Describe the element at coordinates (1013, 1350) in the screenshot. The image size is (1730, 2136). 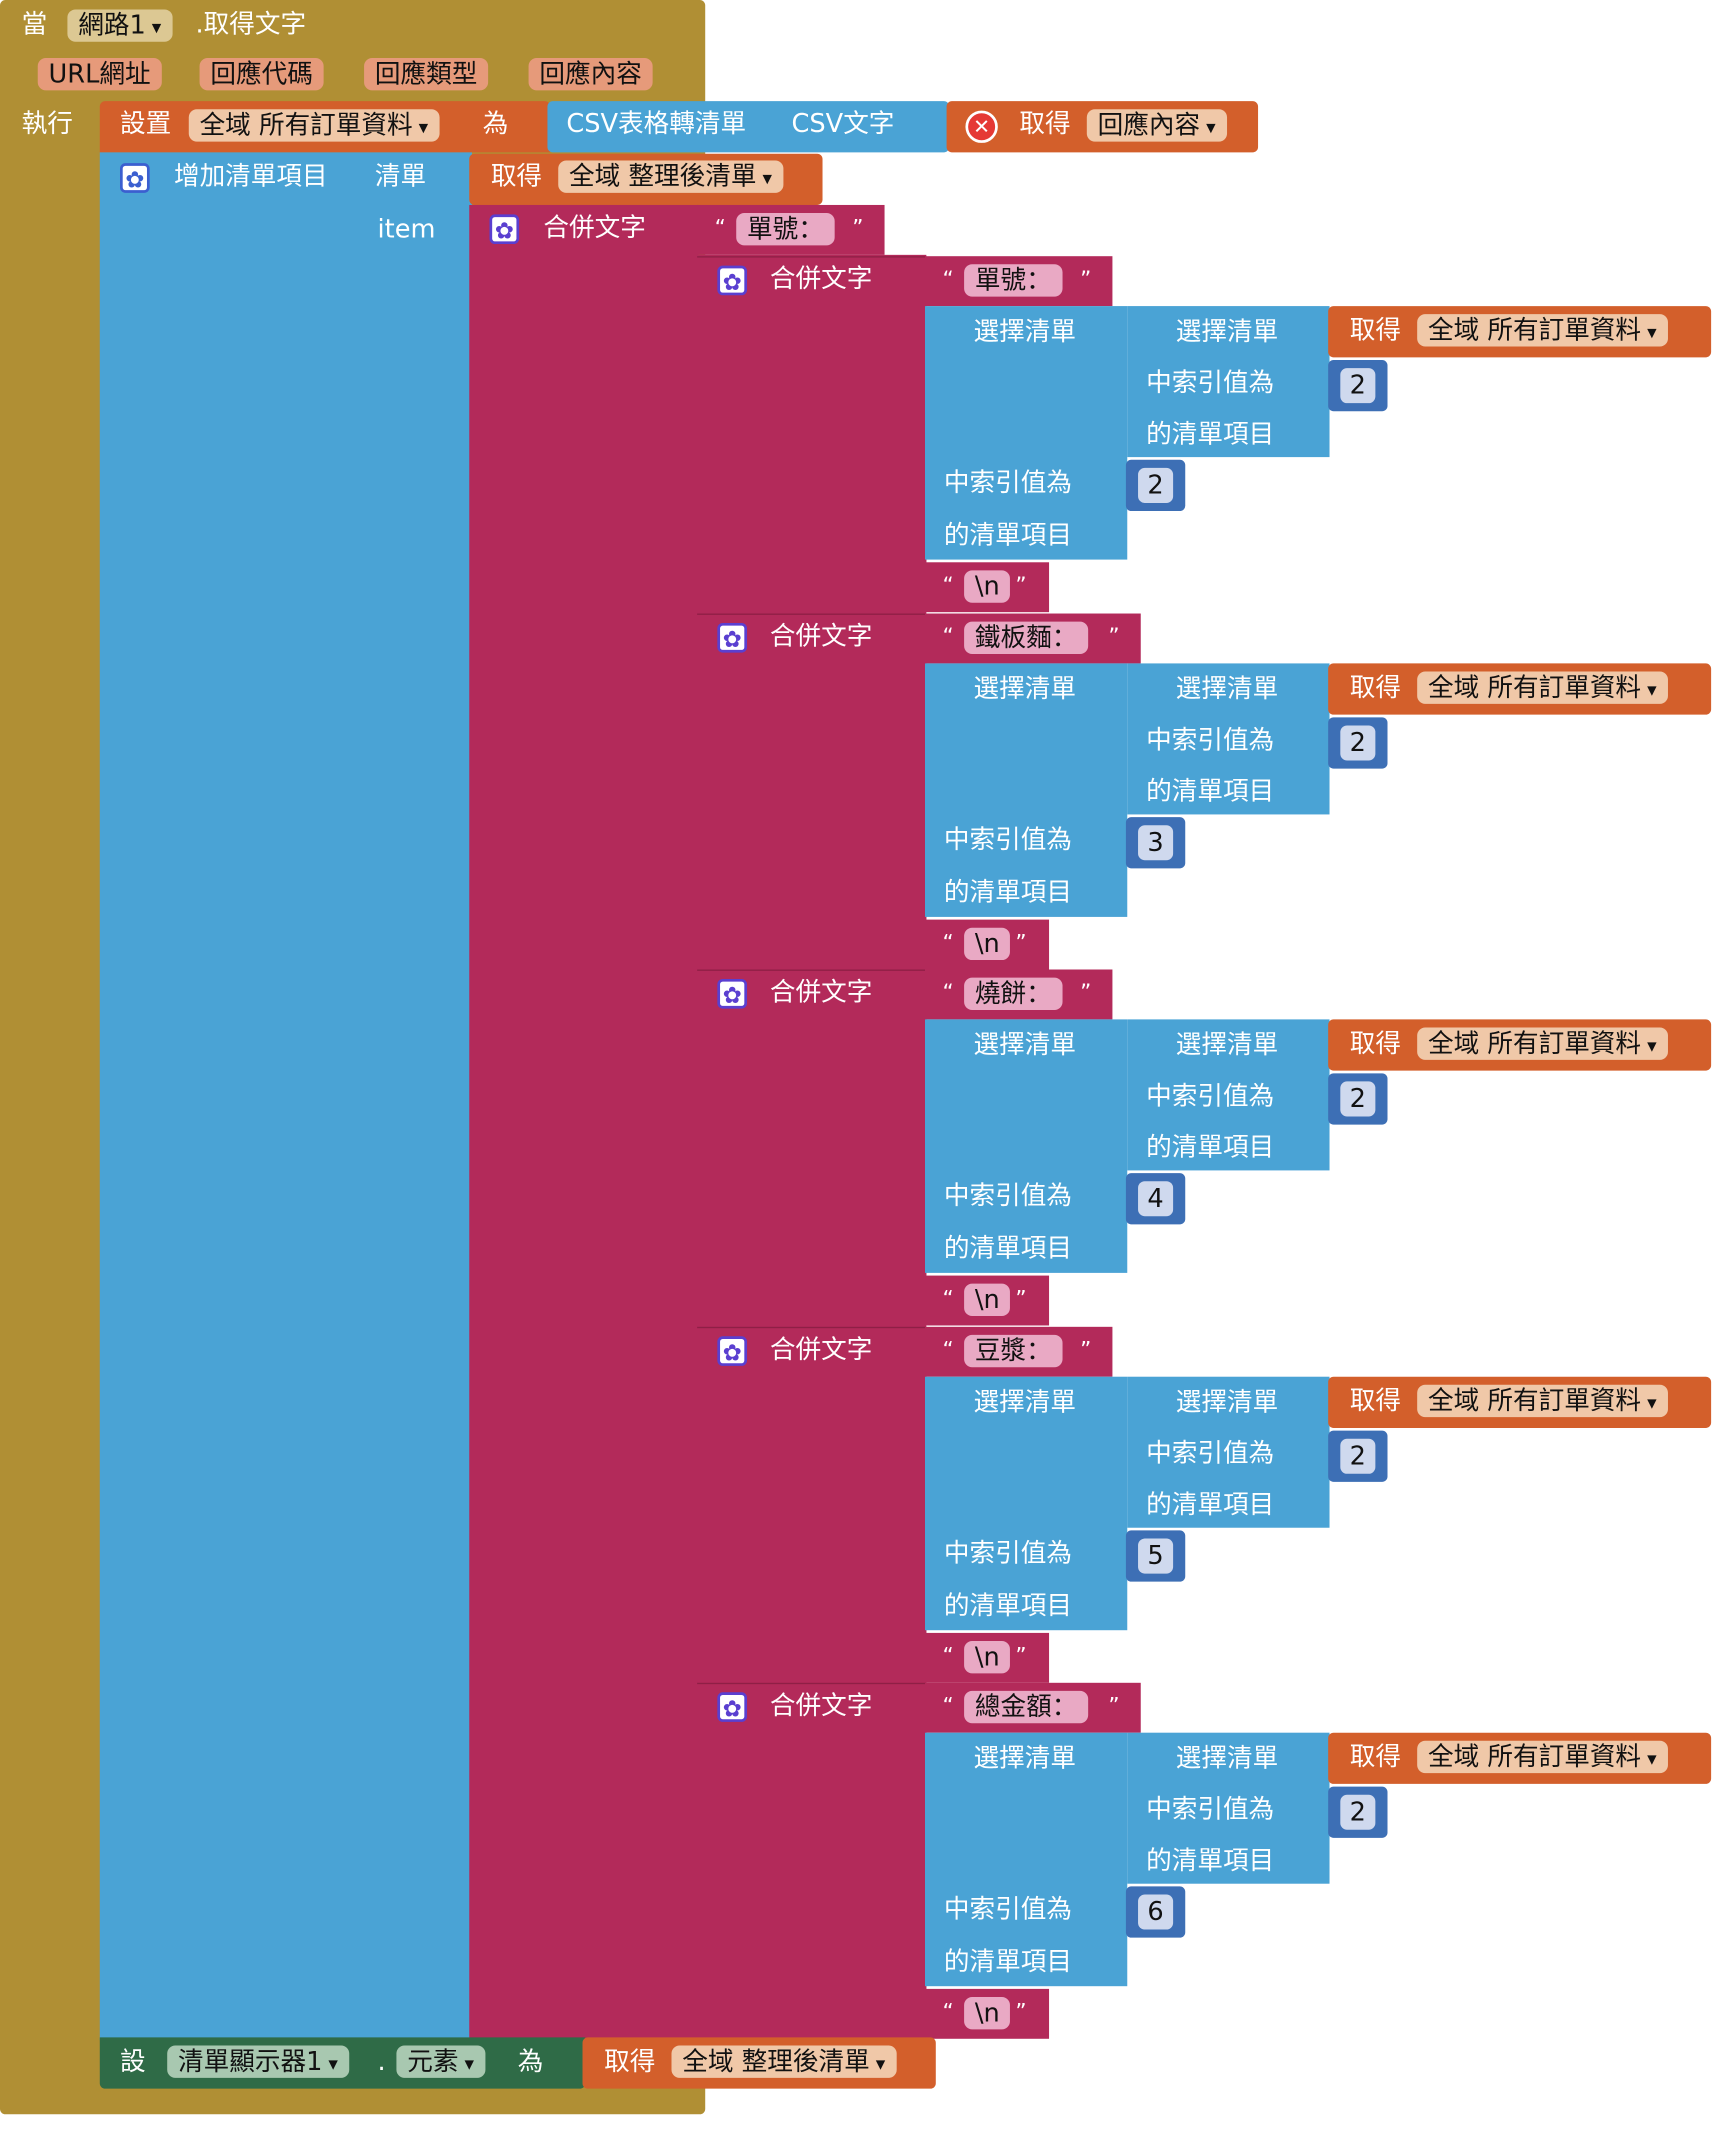
I see `row-label-text: 豆漿：` at that location.